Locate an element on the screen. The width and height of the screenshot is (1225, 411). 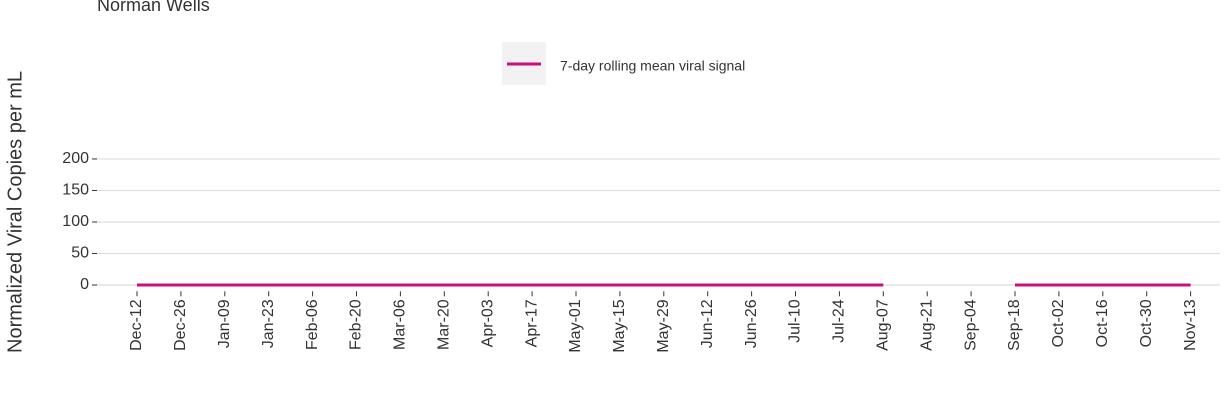
y-axis-label: Normalized Viral Copies per mL is located at coordinates (15, 212).